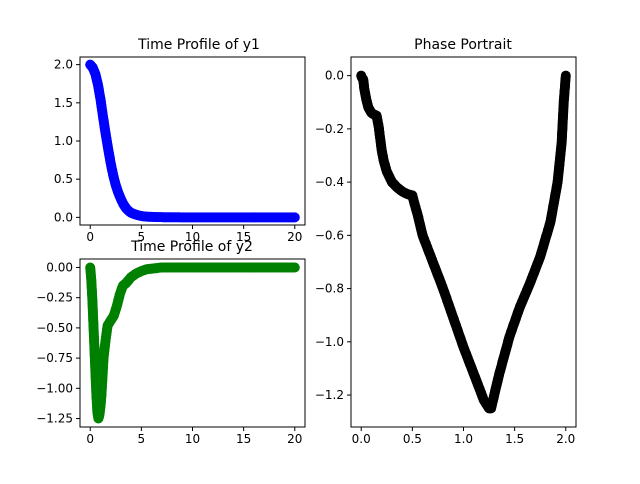 Image resolution: width=640 pixels, height=484 pixels. Describe the element at coordinates (329, 395) in the screenshot. I see `y-tick-label: −1.2` at that location.